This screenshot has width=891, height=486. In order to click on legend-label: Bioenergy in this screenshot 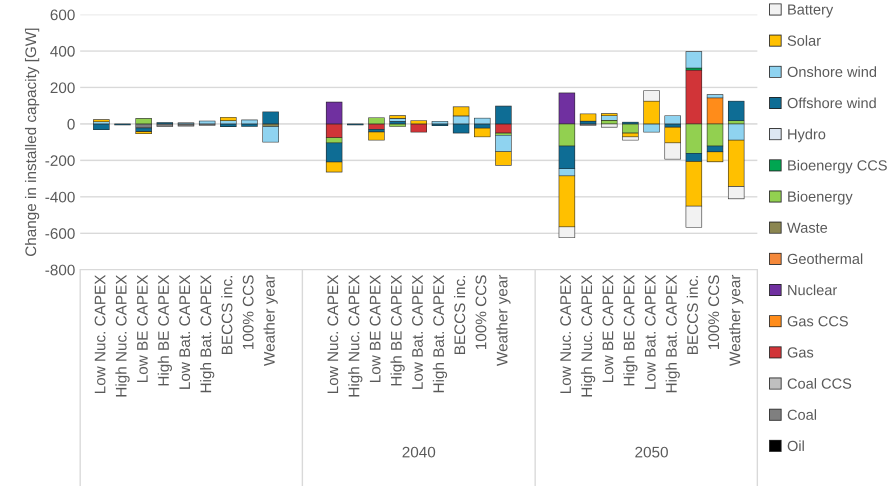, I will do `click(820, 197)`.